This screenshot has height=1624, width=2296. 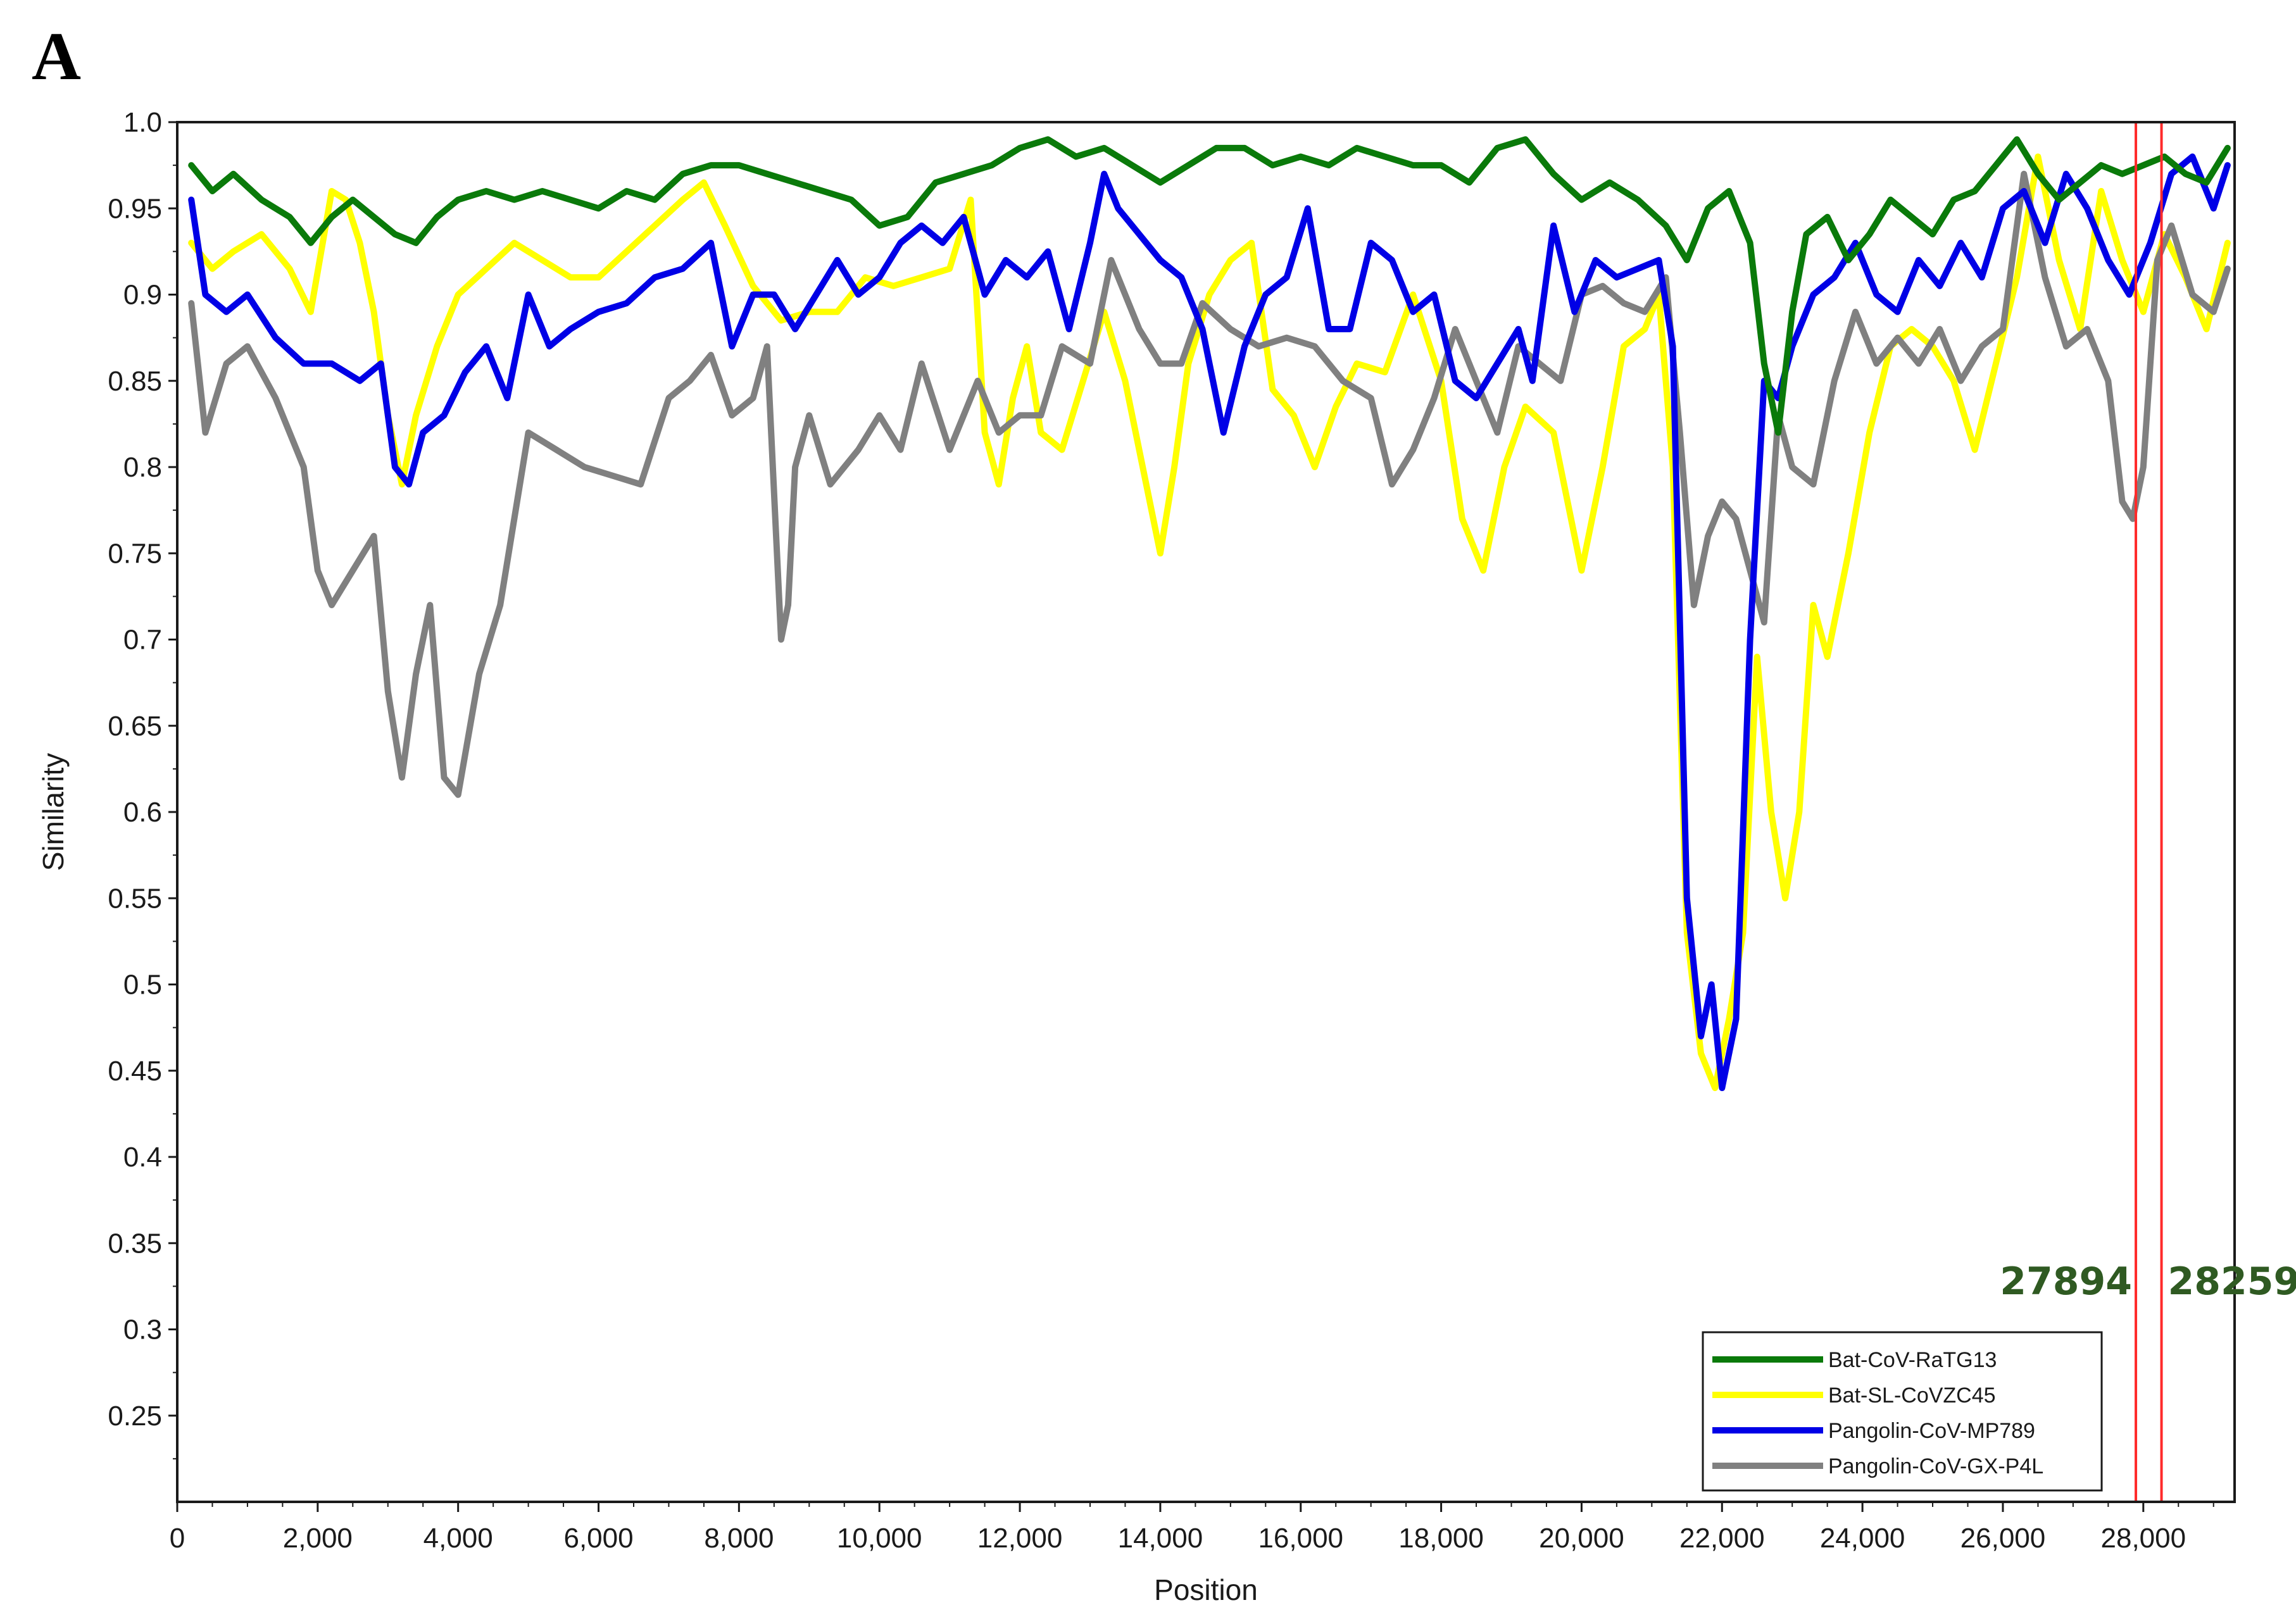 What do you see at coordinates (1441, 1538) in the screenshot?
I see `x-tick-label: 18,000` at bounding box center [1441, 1538].